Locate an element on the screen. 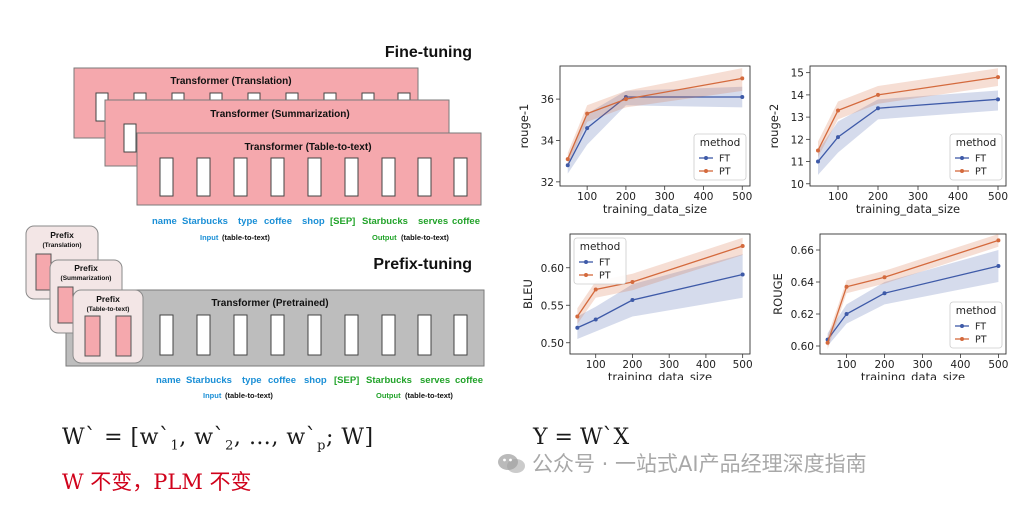 This screenshot has height=506, width=1025. y-tick-label: 14 is located at coordinates (798, 96).